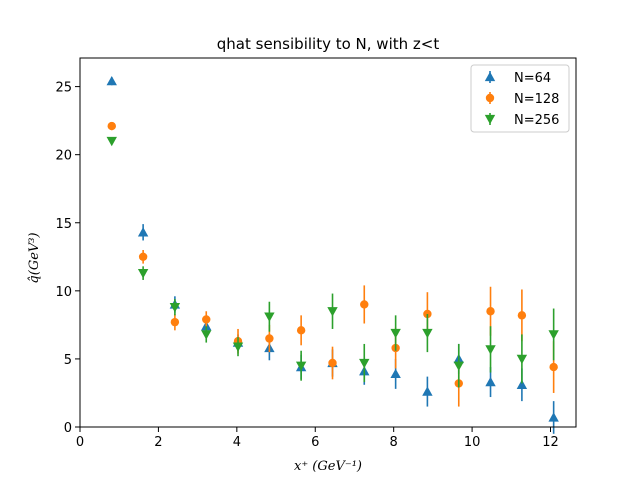 The image size is (640, 480). Describe the element at coordinates (536, 99) in the screenshot. I see `legend-label: N=128` at that location.